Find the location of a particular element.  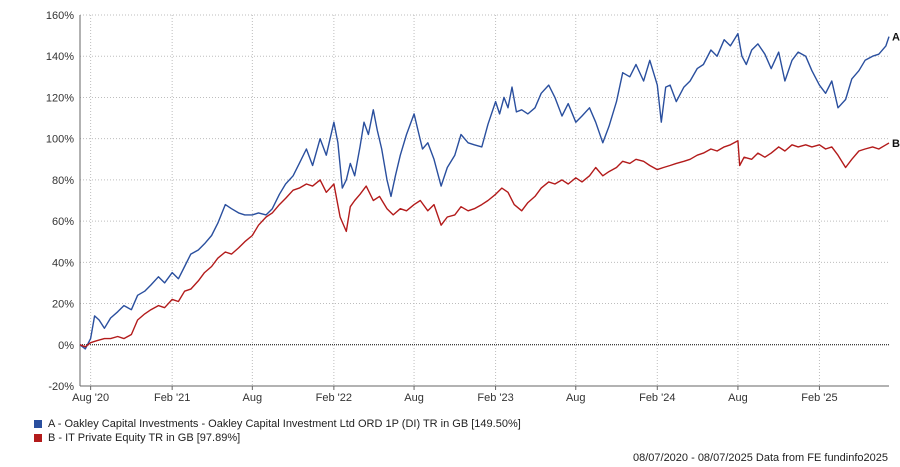

series-end-label-a: A is located at coordinates (896, 38).